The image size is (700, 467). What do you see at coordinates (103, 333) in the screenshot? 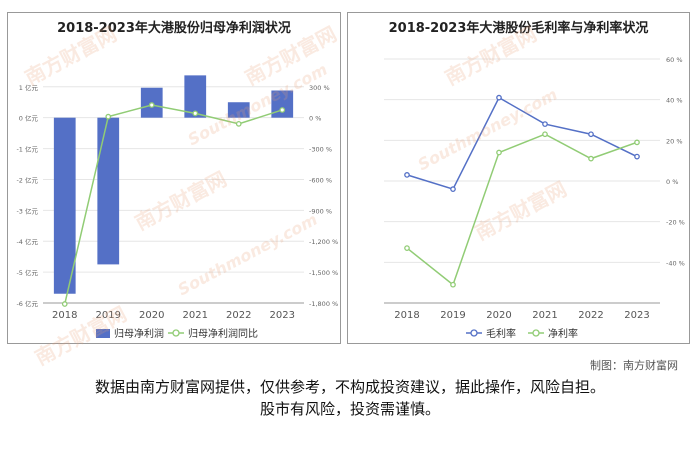
I see `legend-swatch-bar` at bounding box center [103, 333].